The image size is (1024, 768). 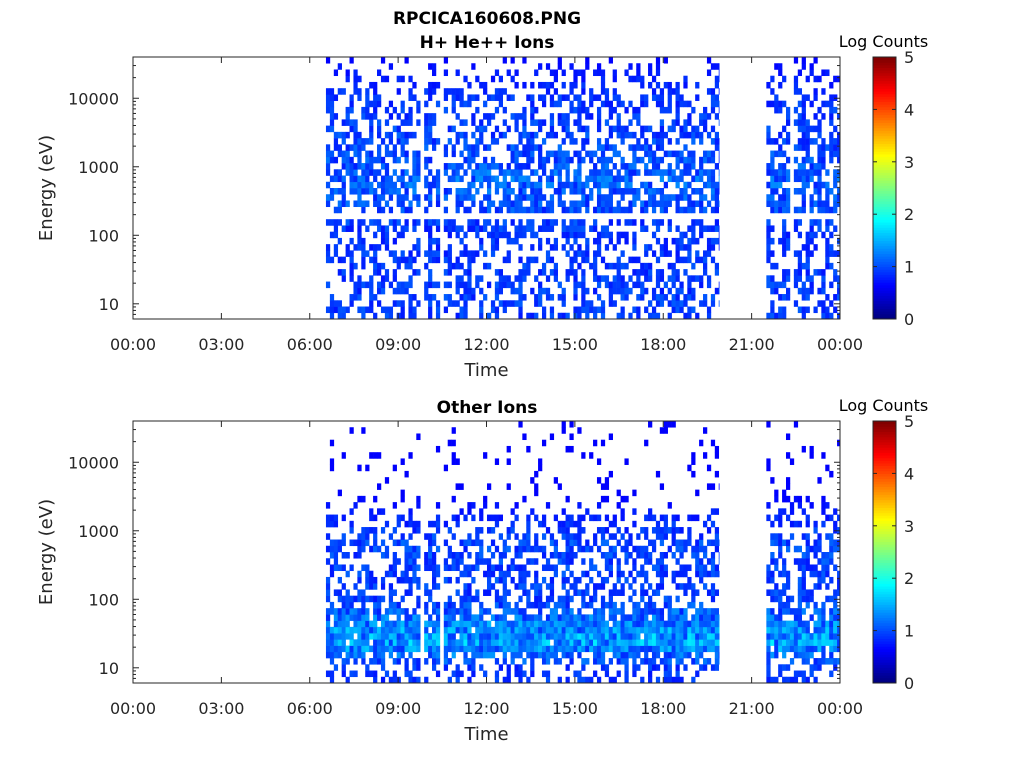 I want to click on y-tick-label: 10000, so click(x=93, y=462).